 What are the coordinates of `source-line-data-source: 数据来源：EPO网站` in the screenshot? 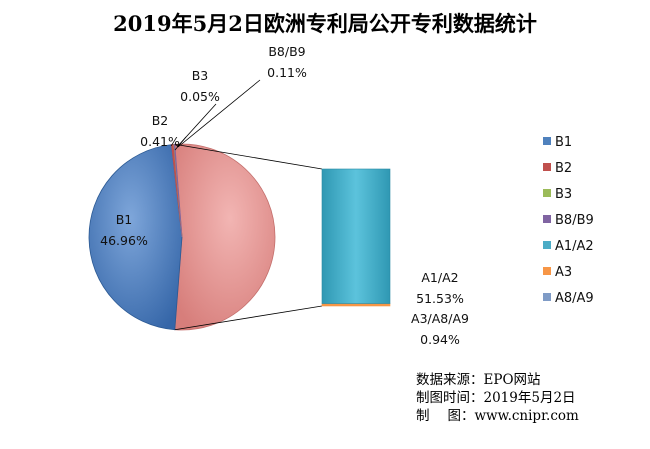 It's located at (497, 380).